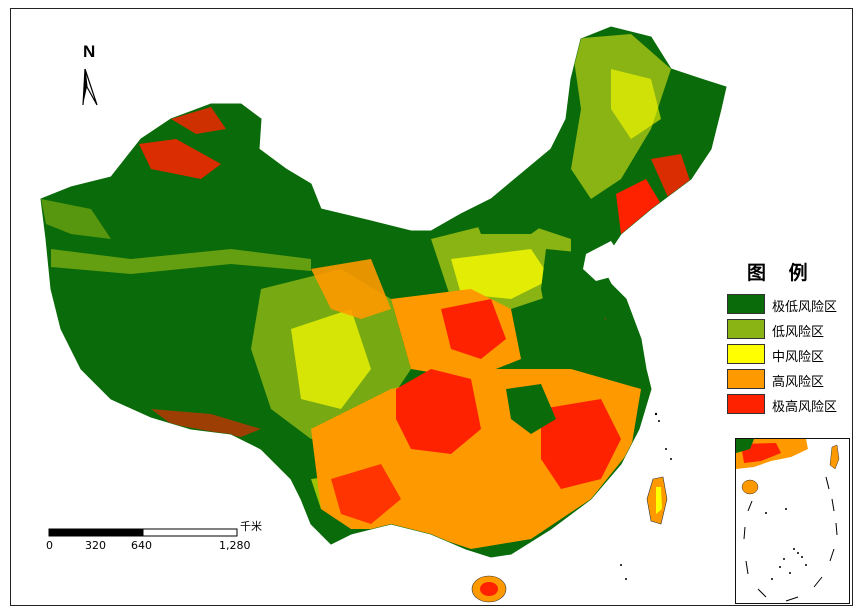 This screenshot has width=865, height=612. What do you see at coordinates (798, 332) in the screenshot?
I see `legend-label: 低风险区` at bounding box center [798, 332].